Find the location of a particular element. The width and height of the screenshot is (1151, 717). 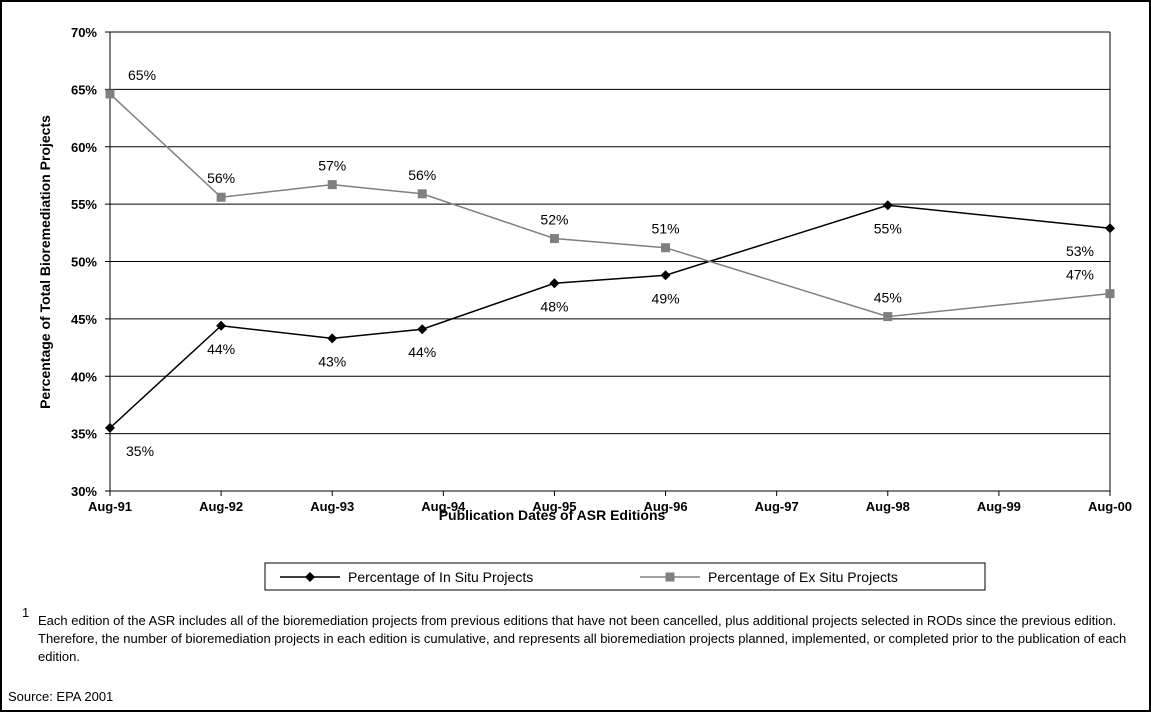

footnote-mark: 1 is located at coordinates (25, 612).